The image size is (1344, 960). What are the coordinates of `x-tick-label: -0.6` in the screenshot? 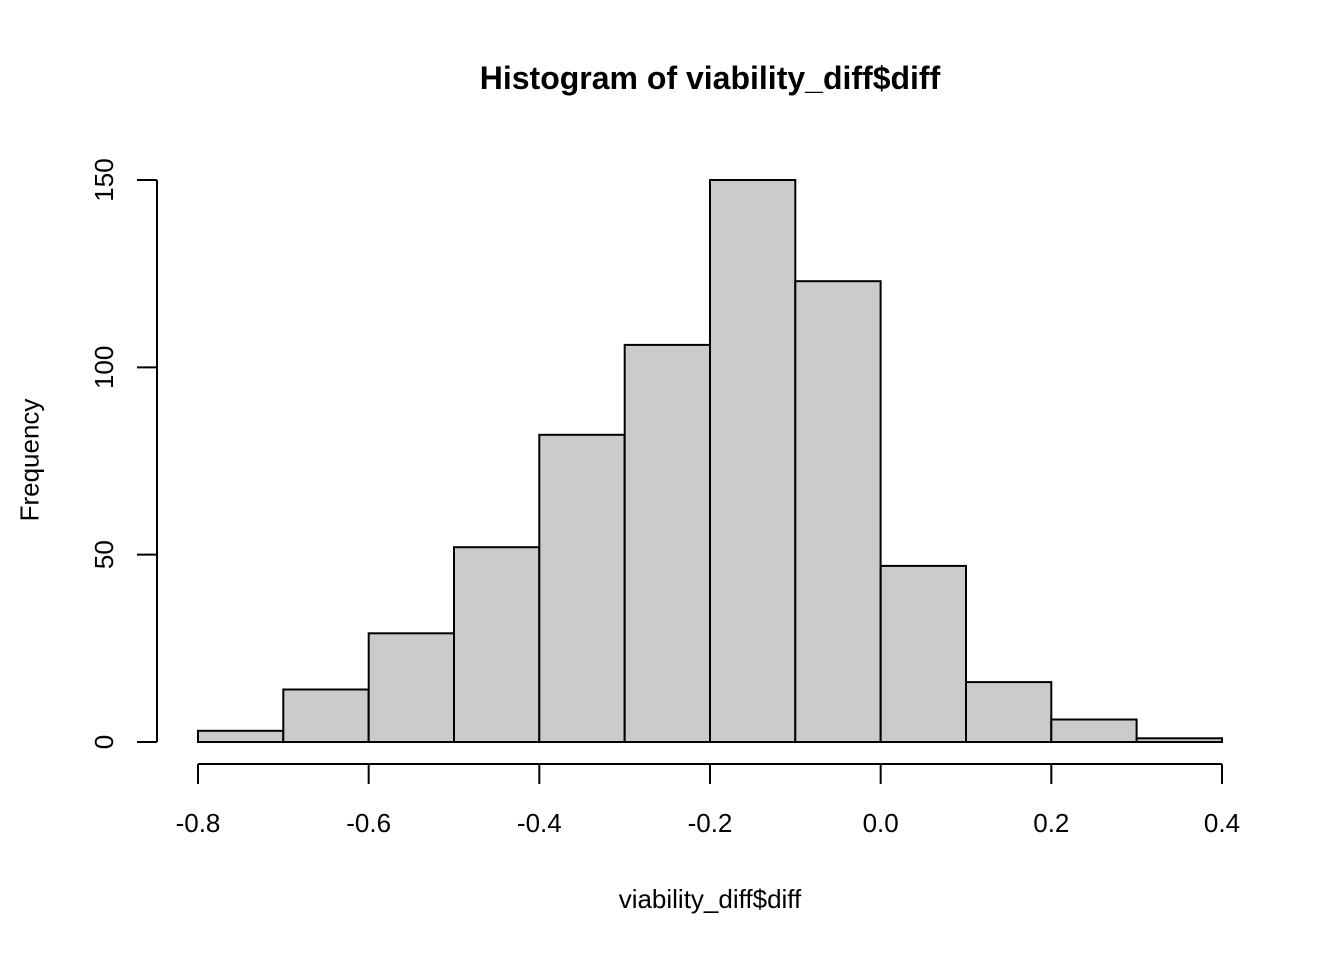 It's located at (368, 823).